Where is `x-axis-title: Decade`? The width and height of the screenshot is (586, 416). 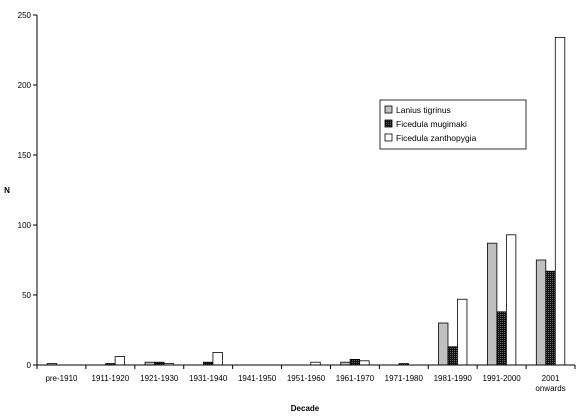
x-axis-title: Decade is located at coordinates (305, 408).